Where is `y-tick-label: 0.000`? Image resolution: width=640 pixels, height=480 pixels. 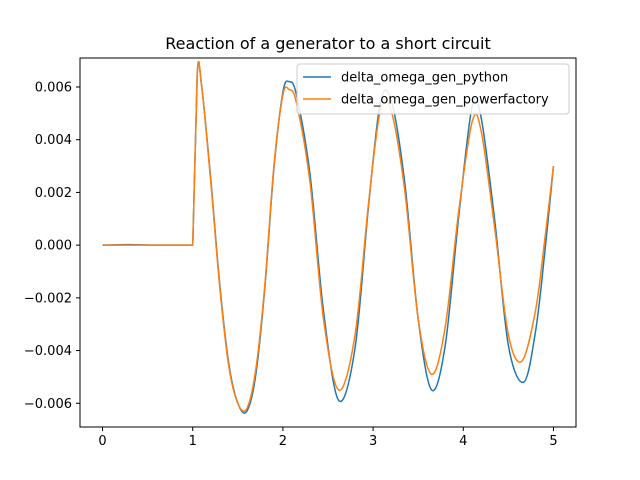 y-tick-label: 0.000 is located at coordinates (53, 246).